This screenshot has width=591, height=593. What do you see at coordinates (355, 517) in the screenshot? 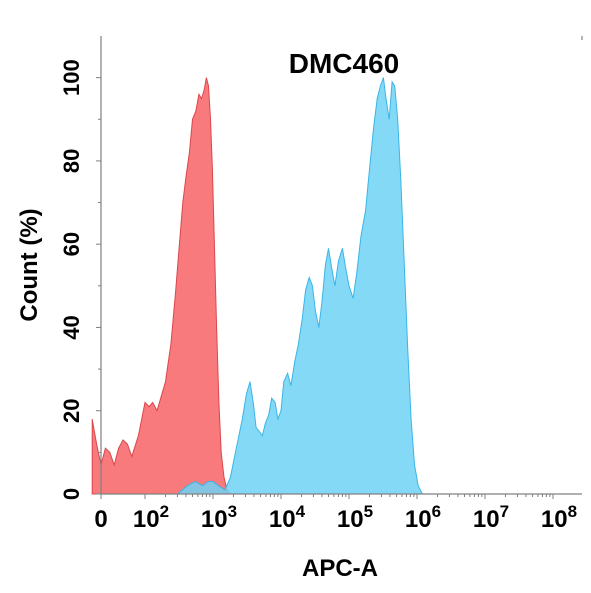
I see `x-tick-label: 10⁵` at bounding box center [355, 517].